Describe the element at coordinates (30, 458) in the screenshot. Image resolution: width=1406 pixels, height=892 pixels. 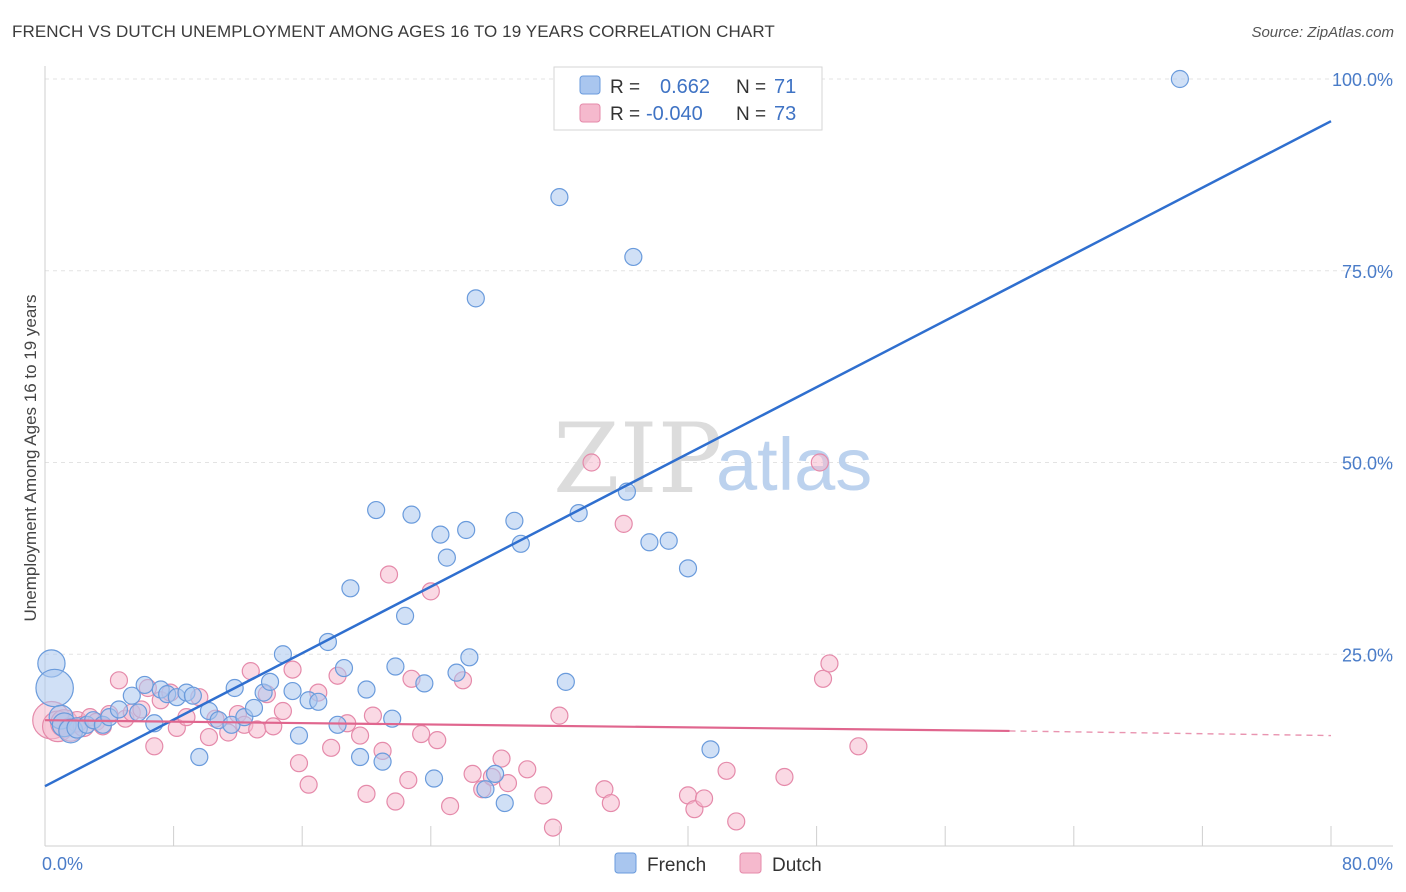
I see `y-axis-label: Unemployment Among Ages 16 to 19 years` at that location.